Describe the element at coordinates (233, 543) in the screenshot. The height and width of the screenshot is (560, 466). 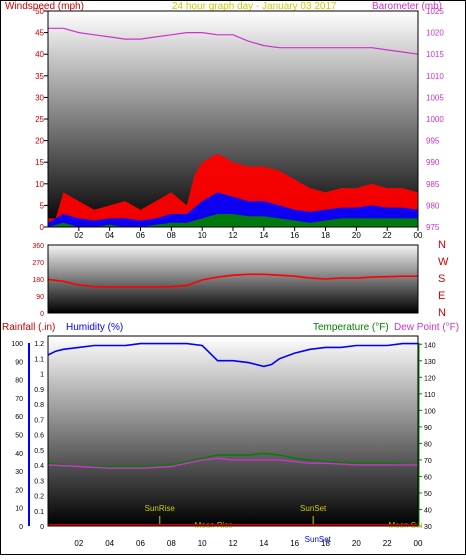
I see `temp-x-tick-label: 12` at that location.